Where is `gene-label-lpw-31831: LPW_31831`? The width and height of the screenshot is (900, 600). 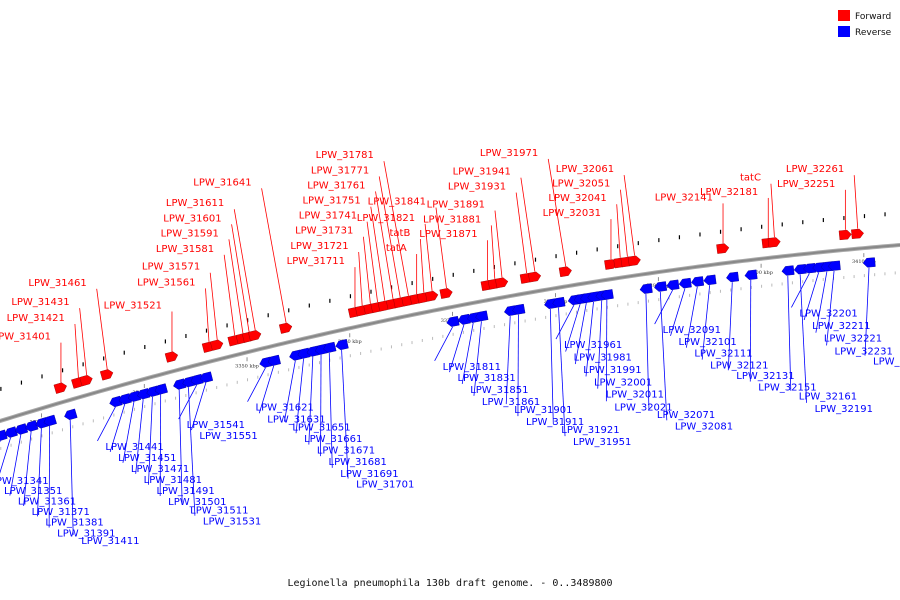
gene-label-lpw-31831: LPW_31831 is located at coordinates (486, 378).